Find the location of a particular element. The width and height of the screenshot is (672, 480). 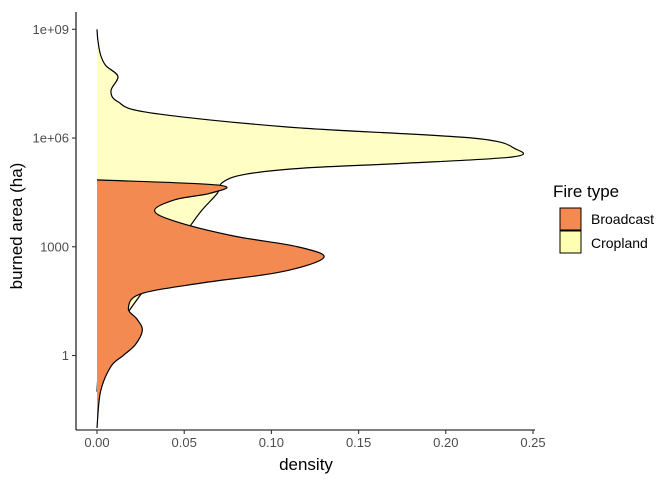

legend-label-broadcast: Broadcast is located at coordinates (622, 219).